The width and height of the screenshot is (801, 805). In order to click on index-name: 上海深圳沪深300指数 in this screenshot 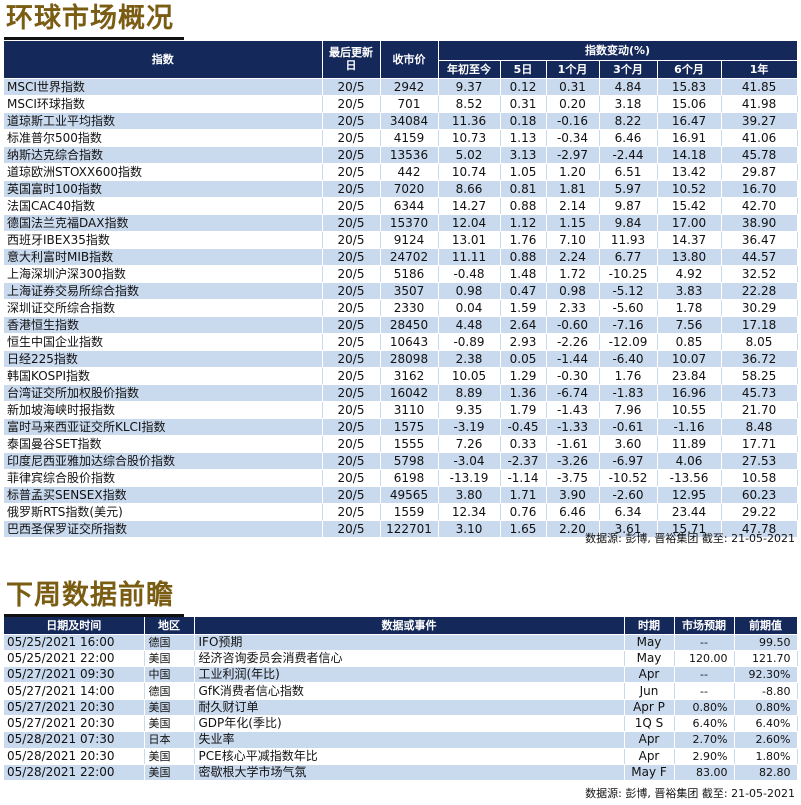, I will do `click(163, 274)`.